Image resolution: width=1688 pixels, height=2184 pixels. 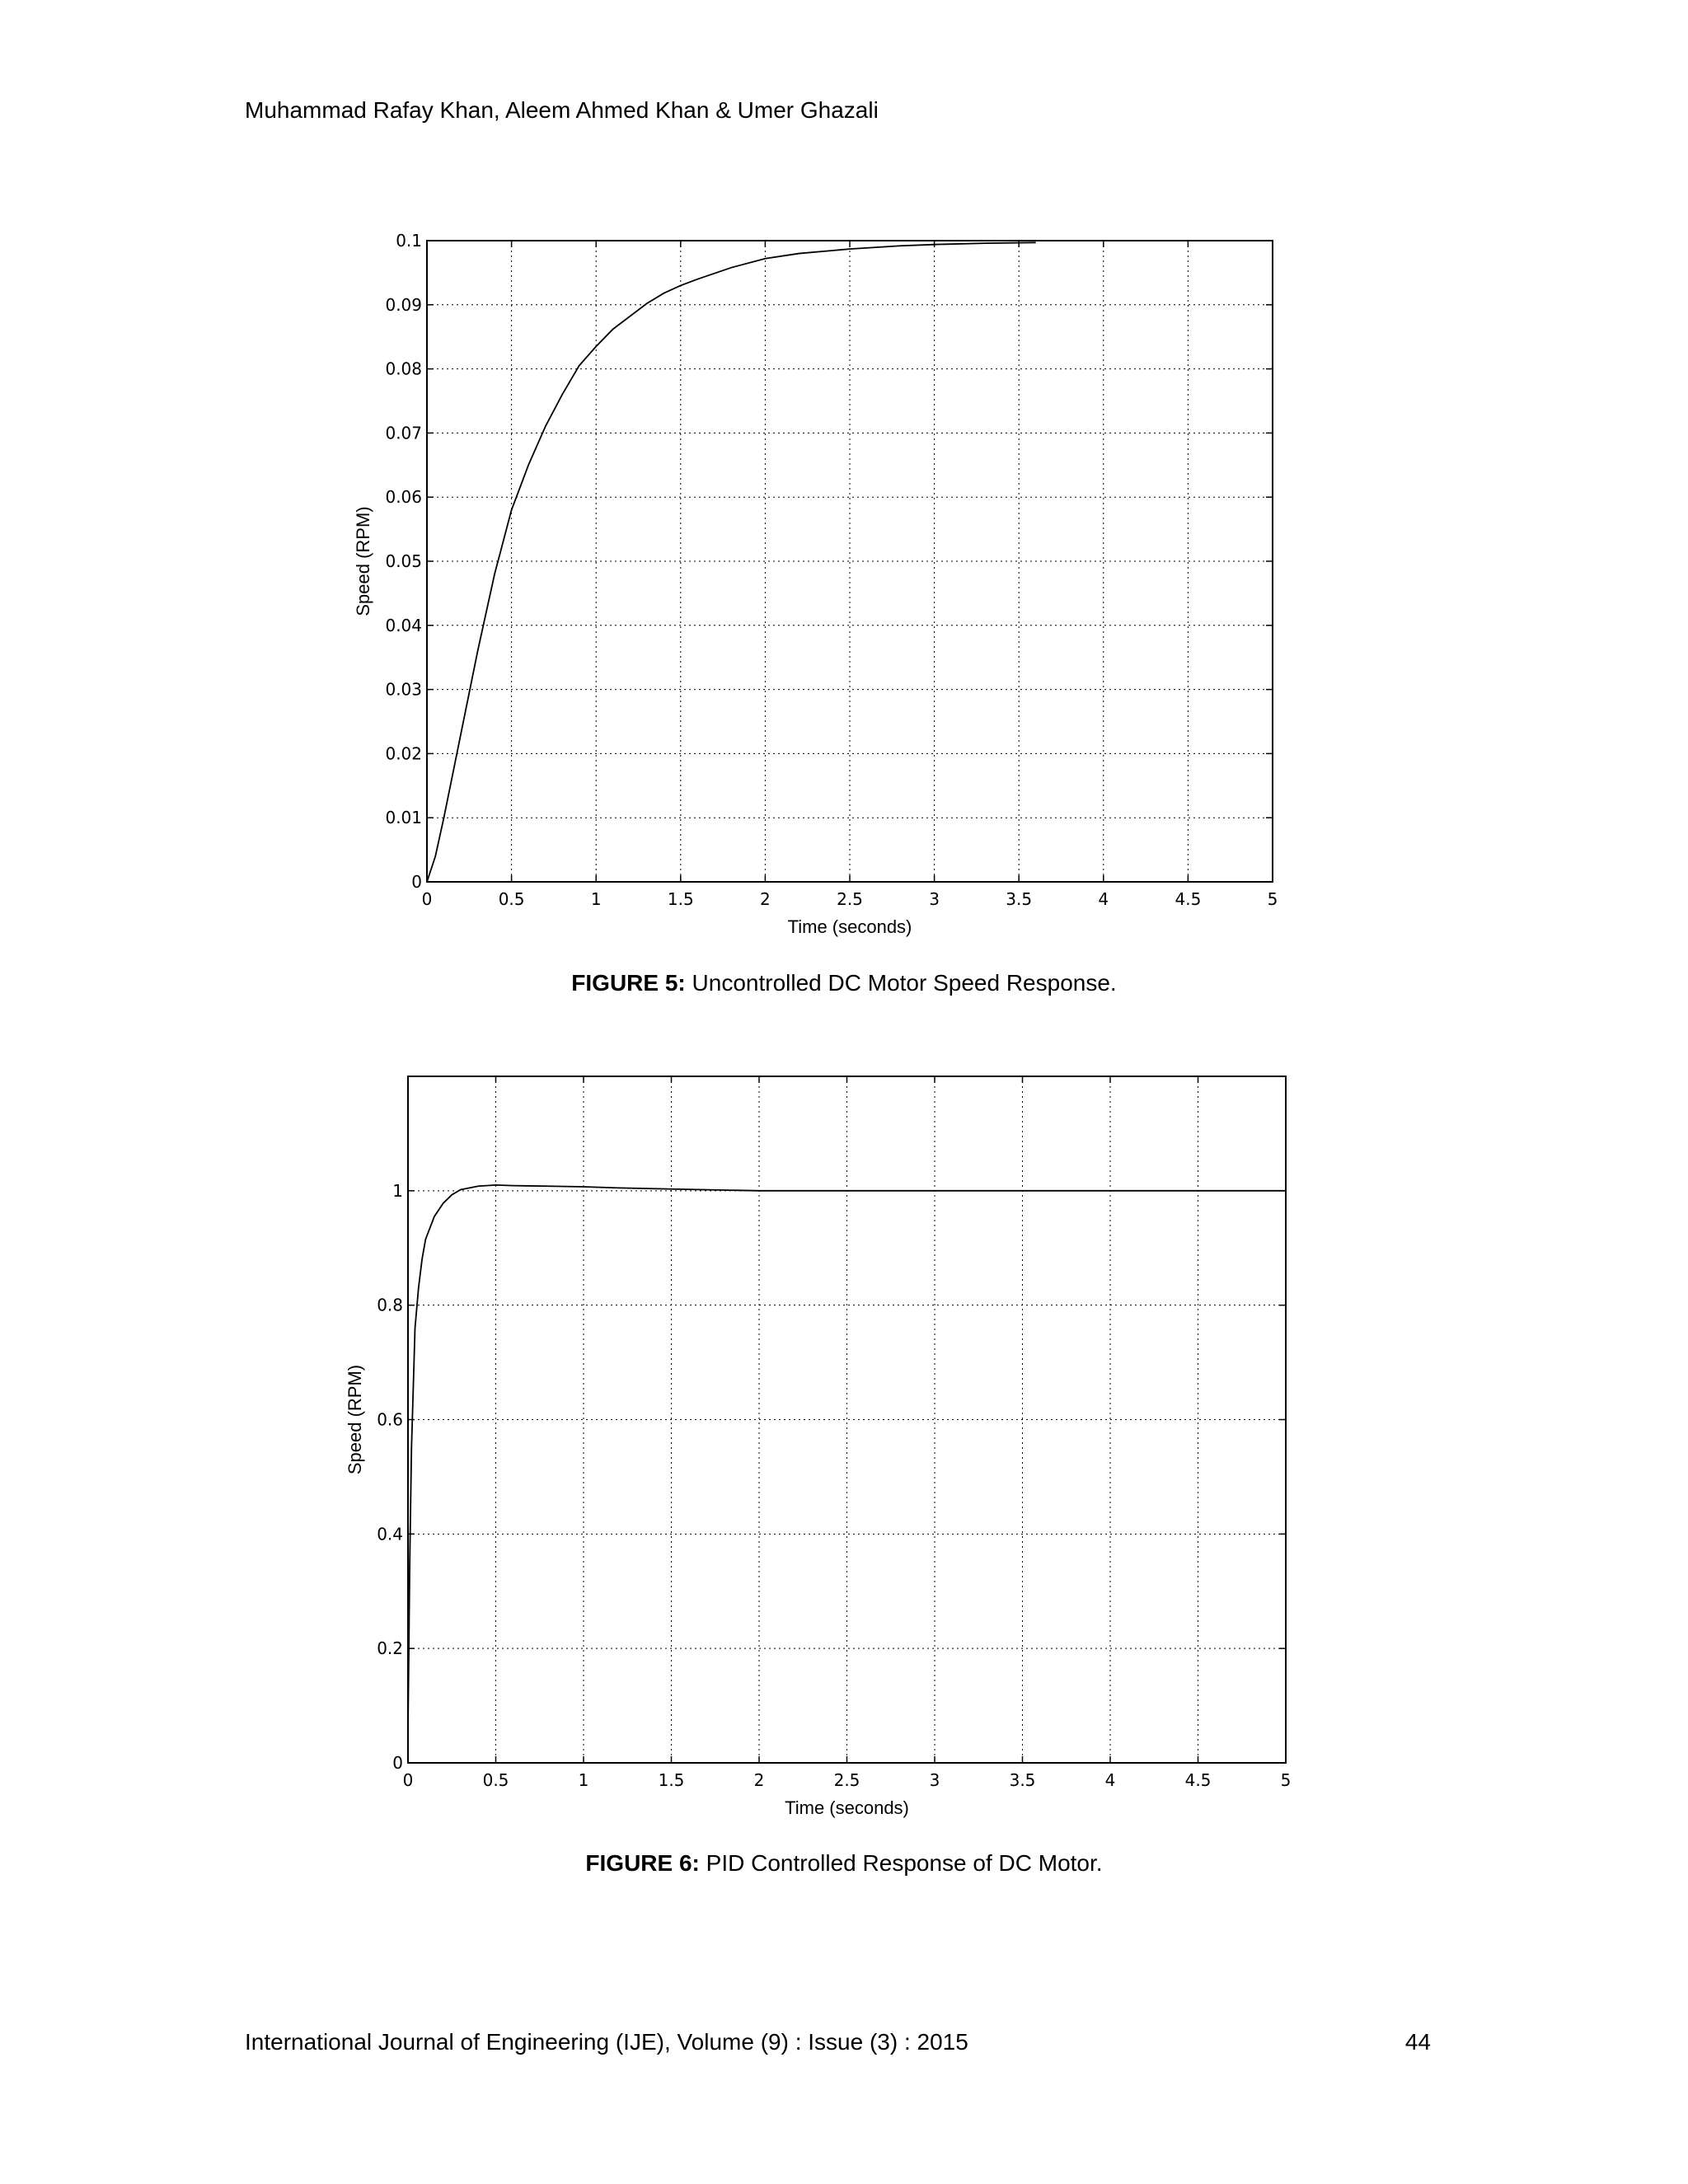 I want to click on y-tick-label: 0.05, so click(x=404, y=561).